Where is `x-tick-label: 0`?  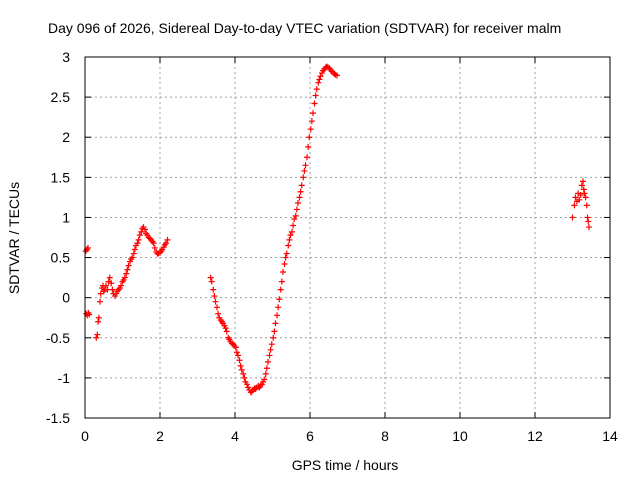
x-tick-label: 0 is located at coordinates (85, 436).